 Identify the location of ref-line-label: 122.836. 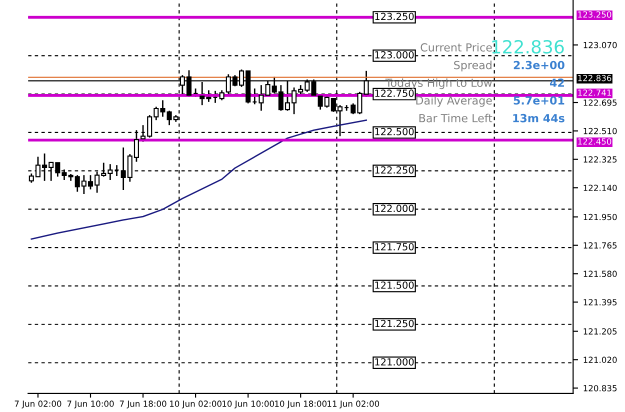
(595, 78).